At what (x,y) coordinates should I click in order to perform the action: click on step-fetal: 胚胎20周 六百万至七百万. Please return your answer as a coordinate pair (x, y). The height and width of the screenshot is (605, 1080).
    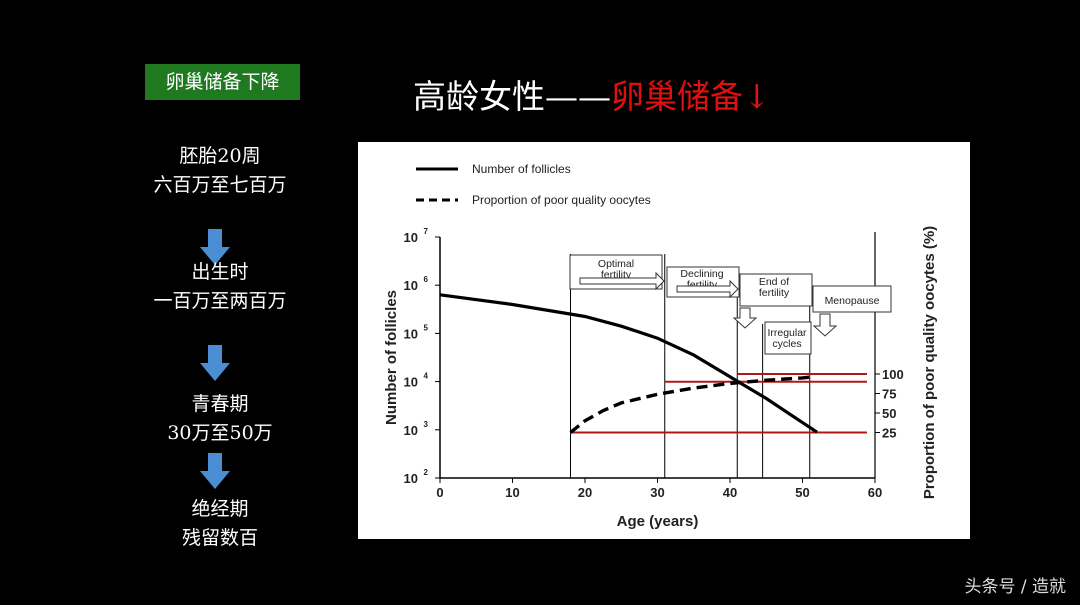
    Looking at the image, I should click on (220, 171).